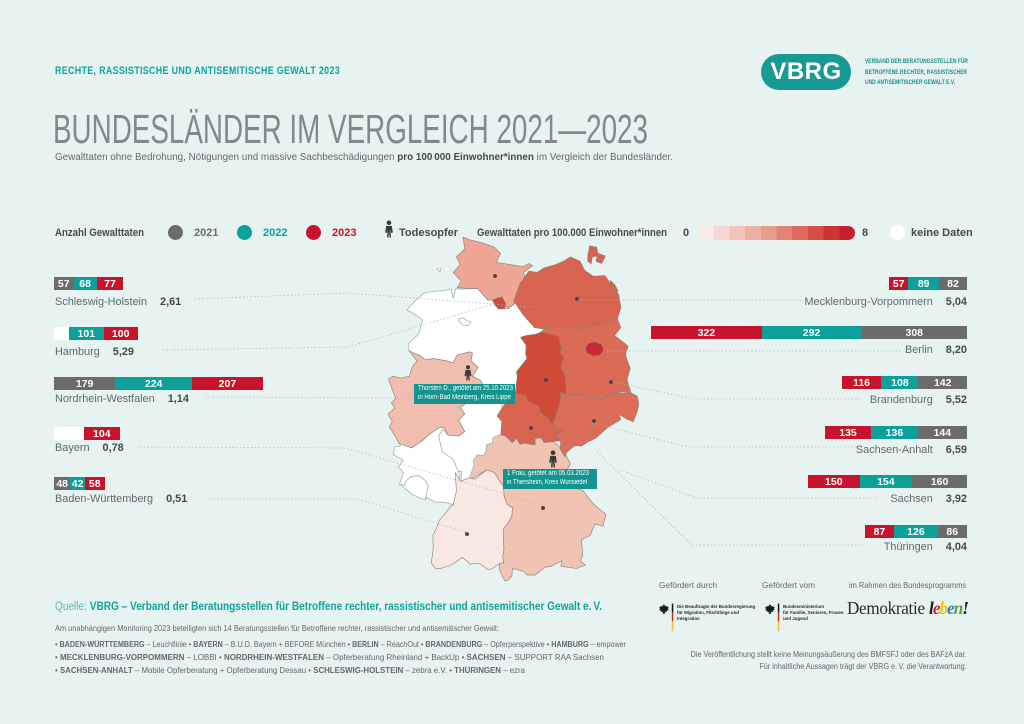  Describe the element at coordinates (803, 606) in the screenshot. I see `svg-text: Bundesministerium` at that location.